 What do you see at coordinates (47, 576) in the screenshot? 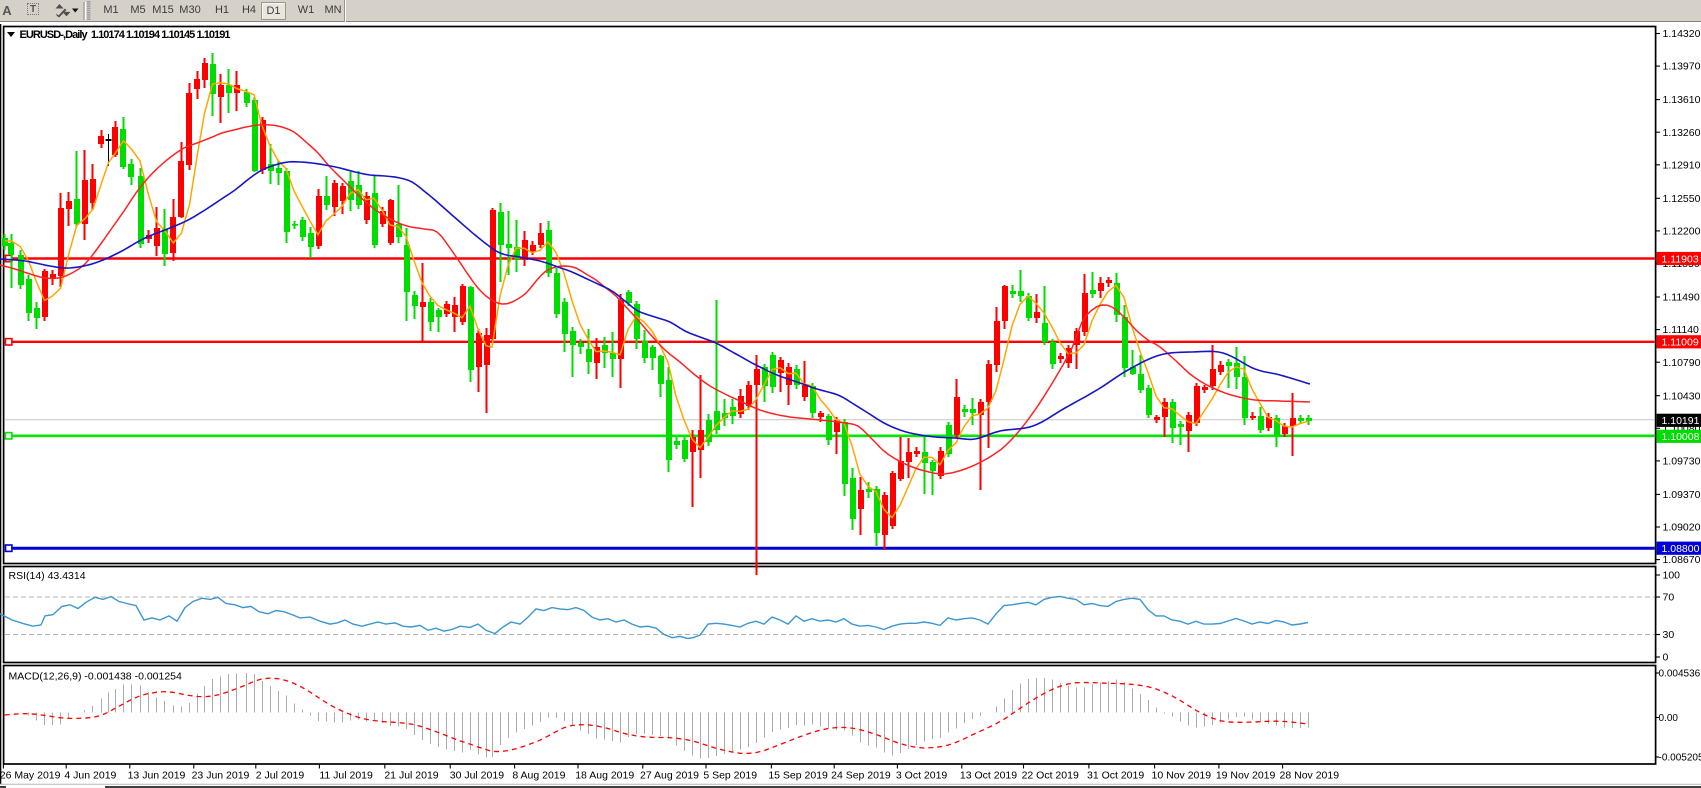
I see `svg-text: RSI(14) 43.4314` at bounding box center [47, 576].